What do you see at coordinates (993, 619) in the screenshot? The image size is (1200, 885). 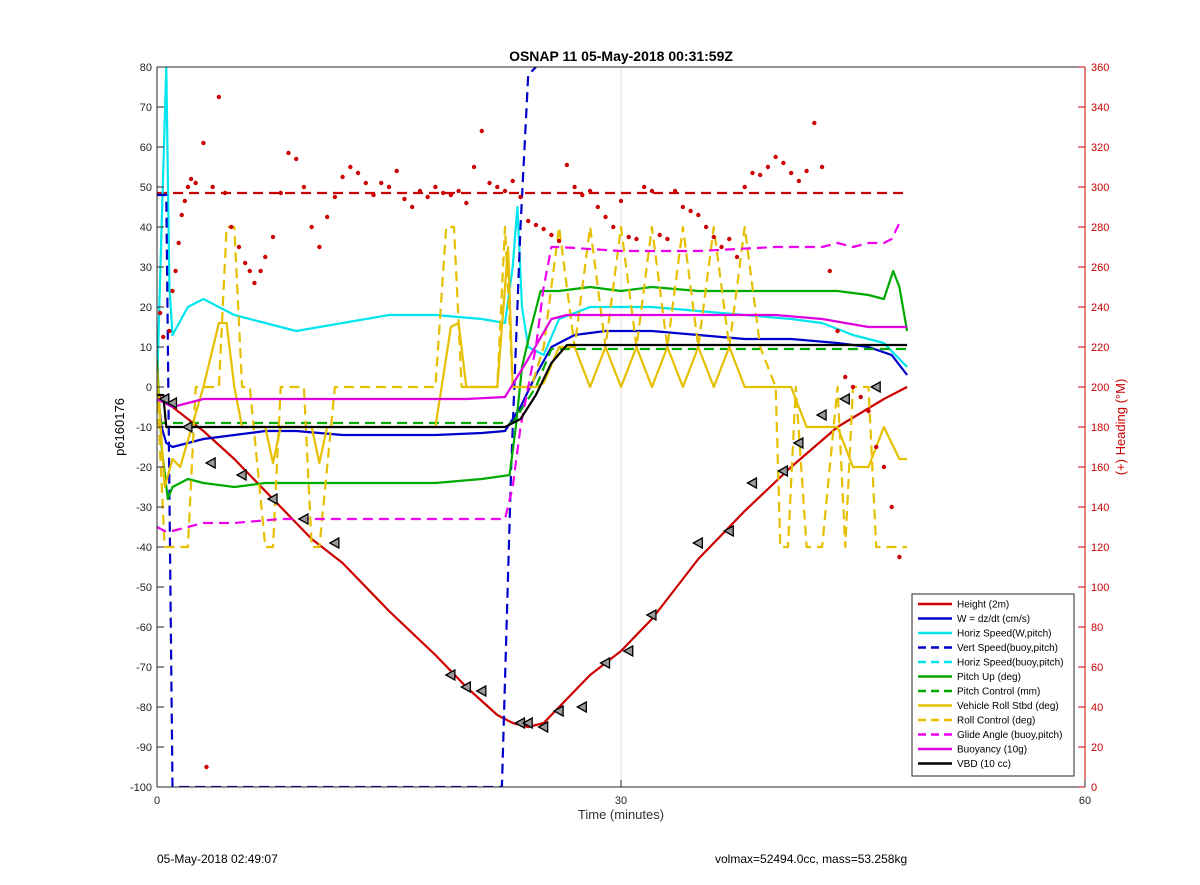 I see `legend-label-1: W = dz/dt (cm/s)` at bounding box center [993, 619].